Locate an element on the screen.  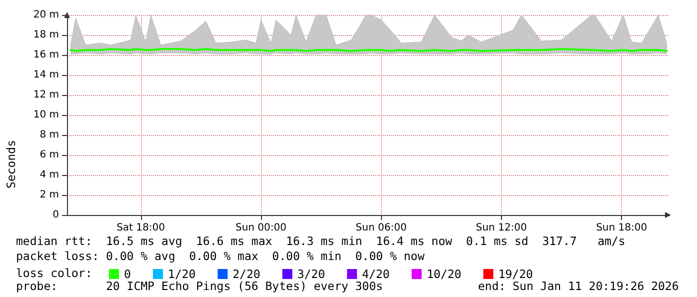
y-tick-label: 10 m is located at coordinates (46, 115).